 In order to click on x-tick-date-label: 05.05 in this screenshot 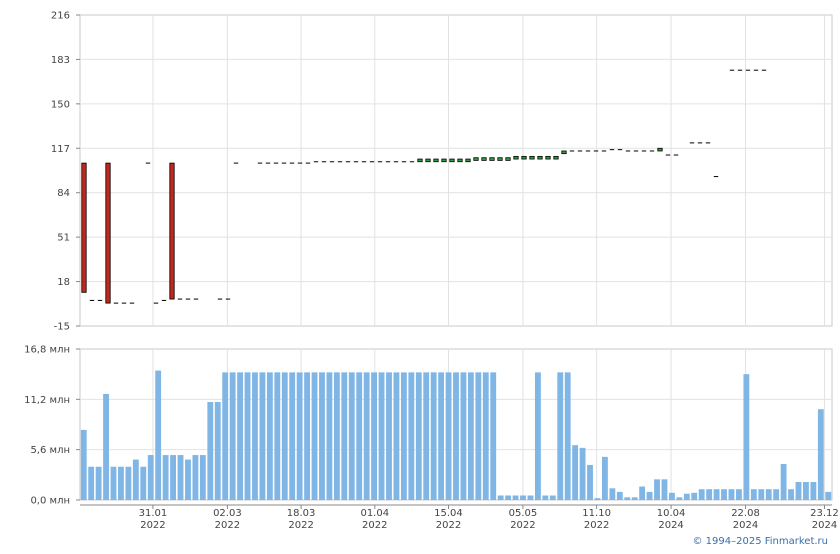, I will do `click(523, 513)`.